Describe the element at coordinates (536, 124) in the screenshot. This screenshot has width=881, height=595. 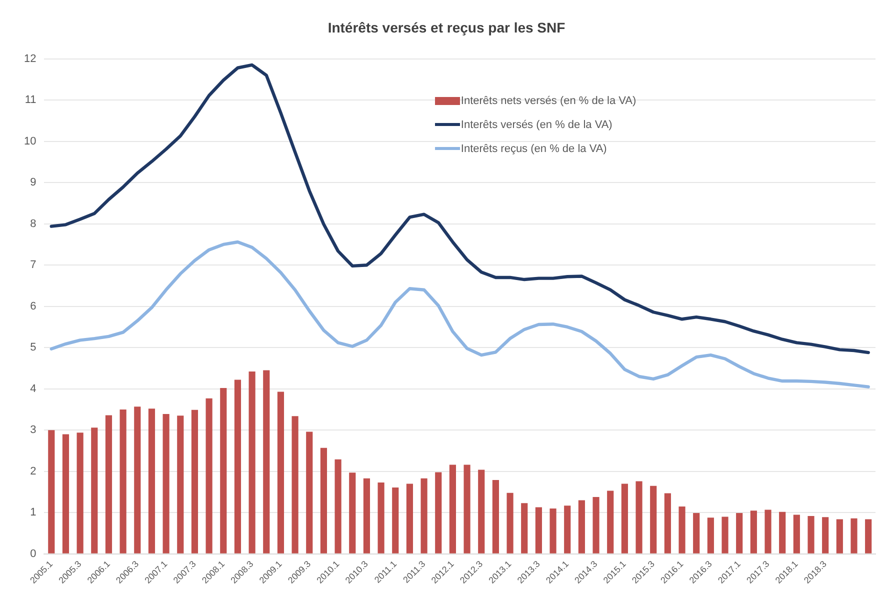
I see `legend-label: Interêts versés (en % de la VA)` at that location.